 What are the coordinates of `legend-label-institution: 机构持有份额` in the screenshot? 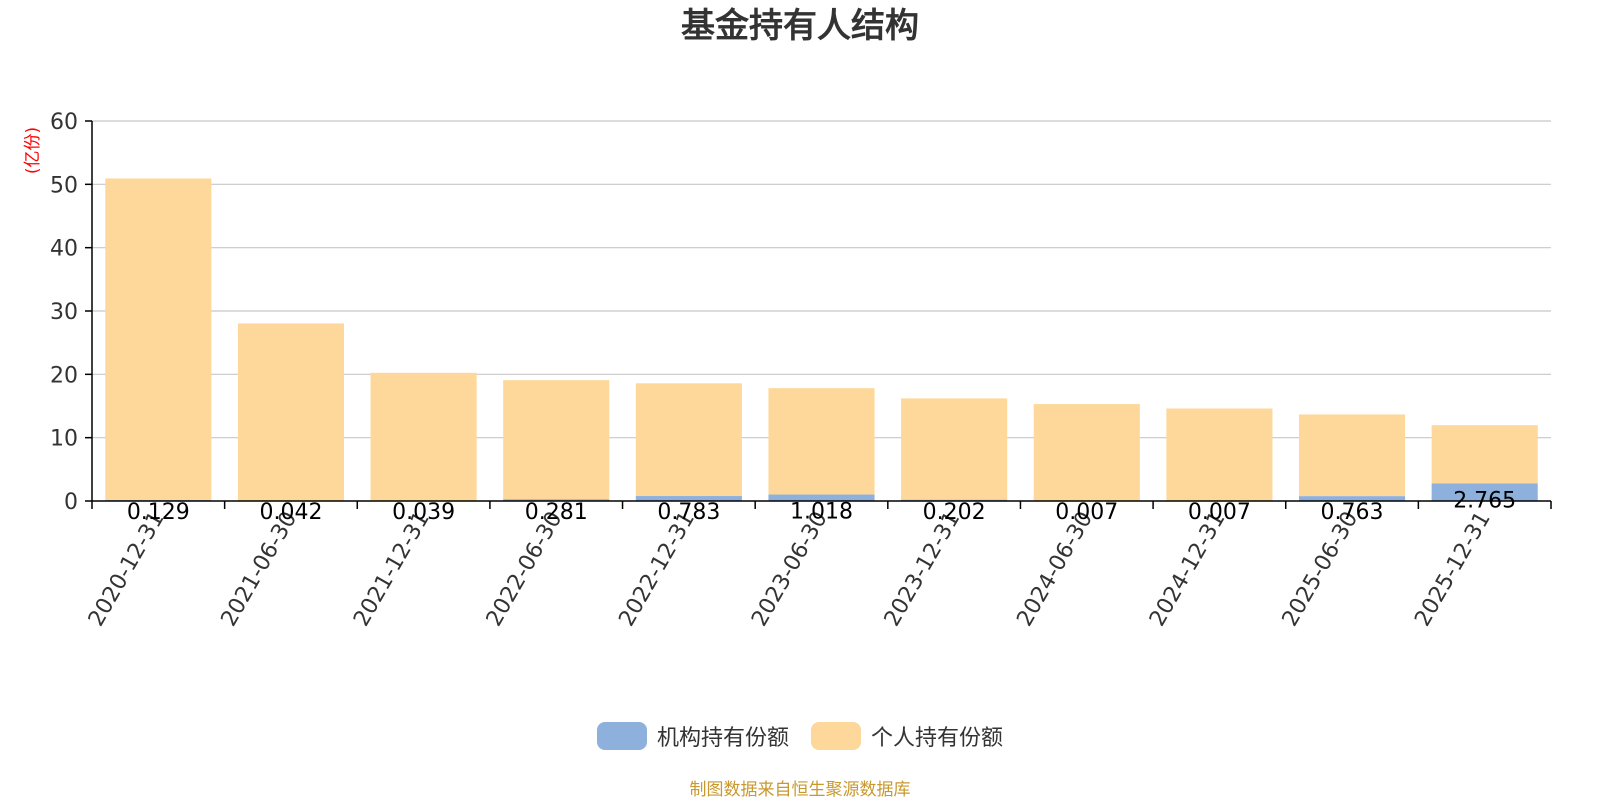 It's located at (722, 738).